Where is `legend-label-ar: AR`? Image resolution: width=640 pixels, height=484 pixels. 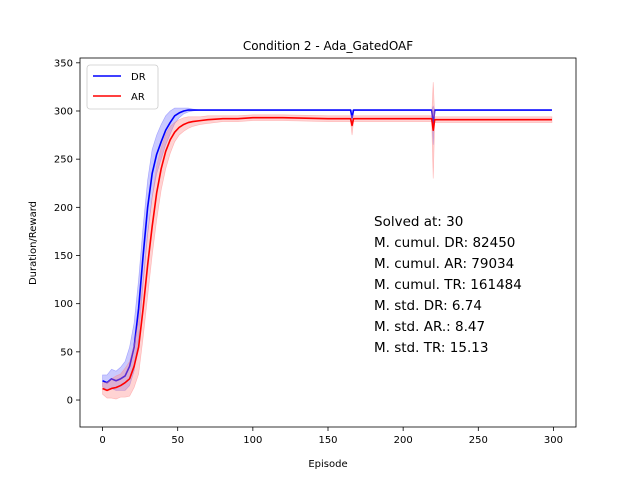
legend-label-ar: AR is located at coordinates (138, 97).